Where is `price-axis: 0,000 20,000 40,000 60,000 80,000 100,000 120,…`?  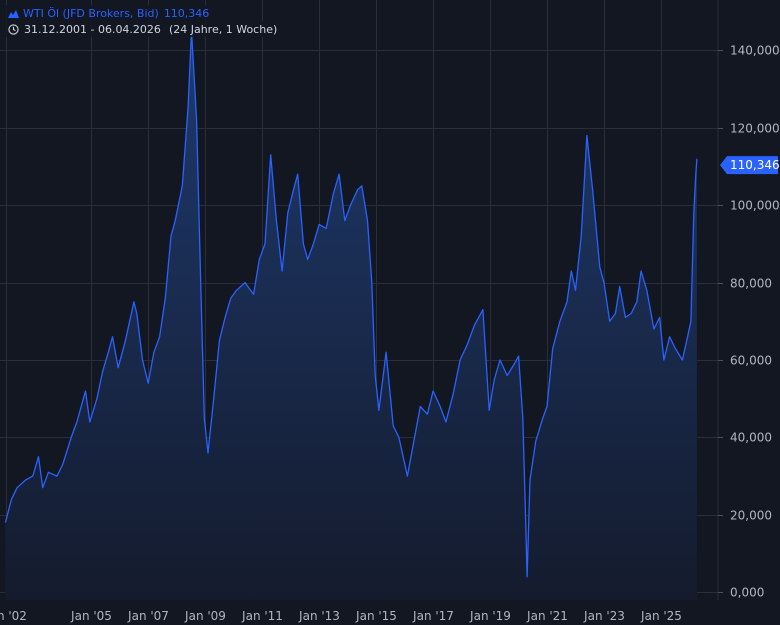 price-axis: 0,000 20,000 40,000 60,000 80,000 100,000 120,… is located at coordinates (748, 300).